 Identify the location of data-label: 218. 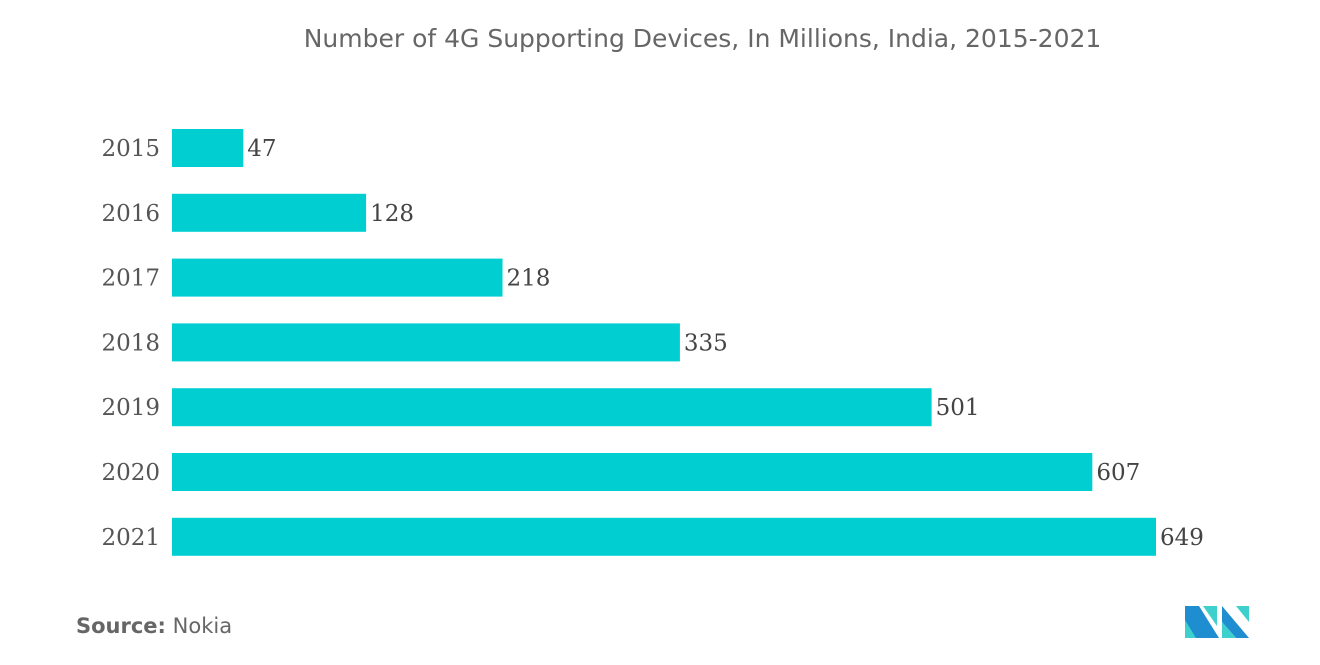
(529, 279).